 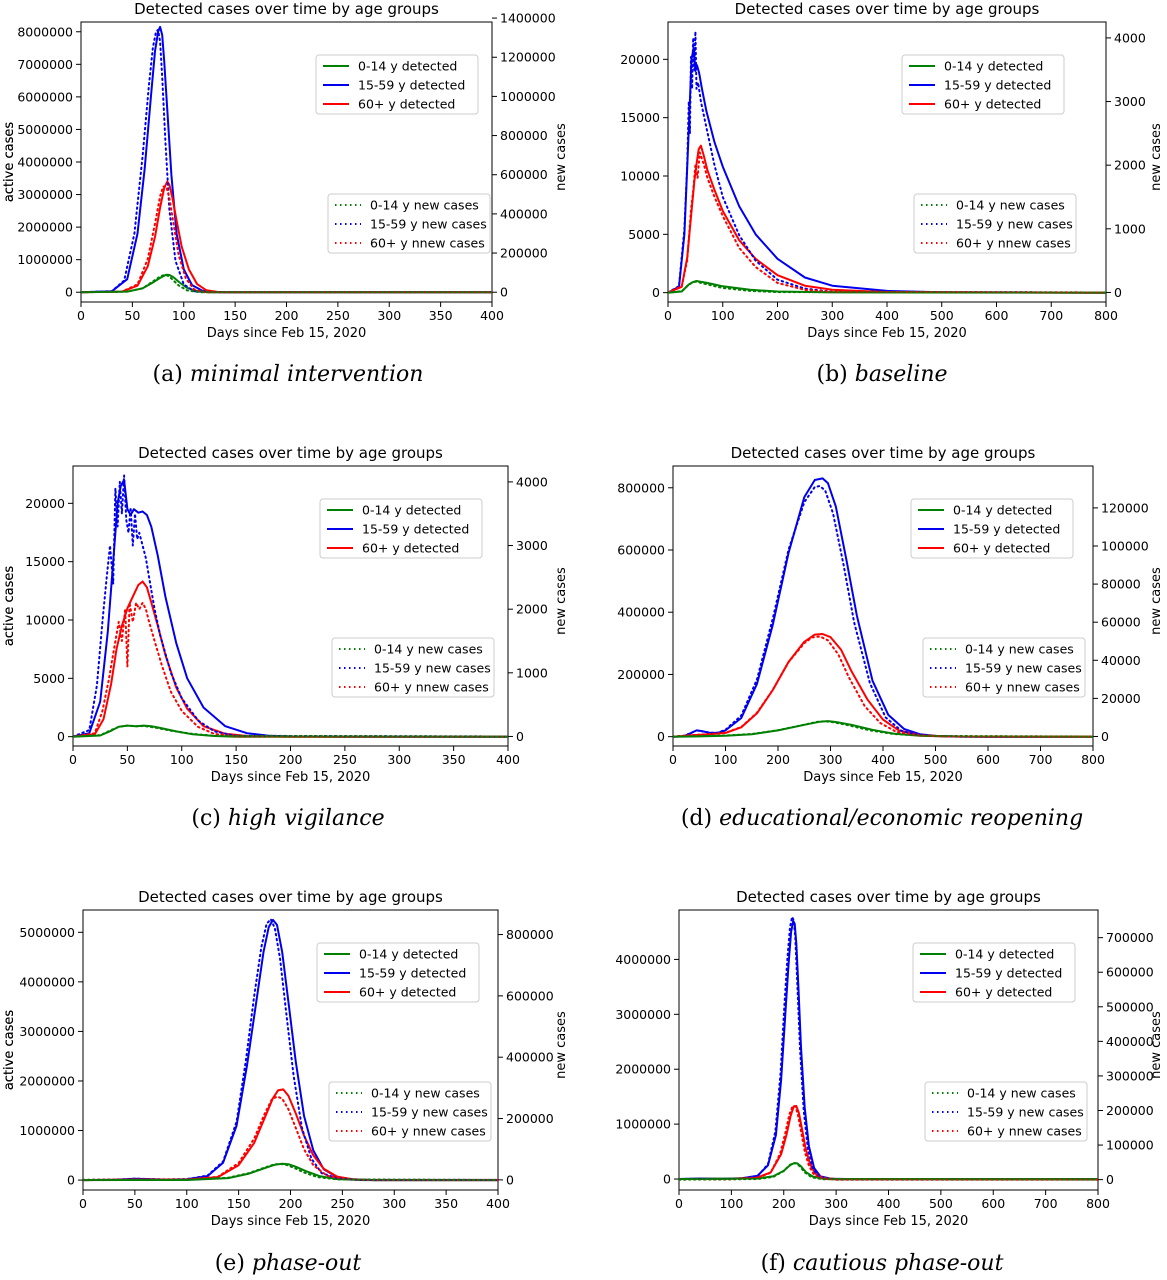 I want to click on x-tick-label: 150, so click(x=235, y=315).